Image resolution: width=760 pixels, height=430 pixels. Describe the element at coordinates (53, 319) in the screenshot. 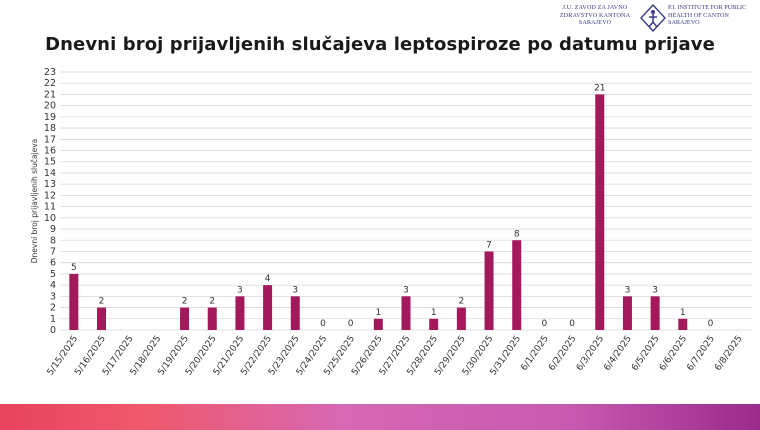

I see `y-tick-label: 1` at that location.